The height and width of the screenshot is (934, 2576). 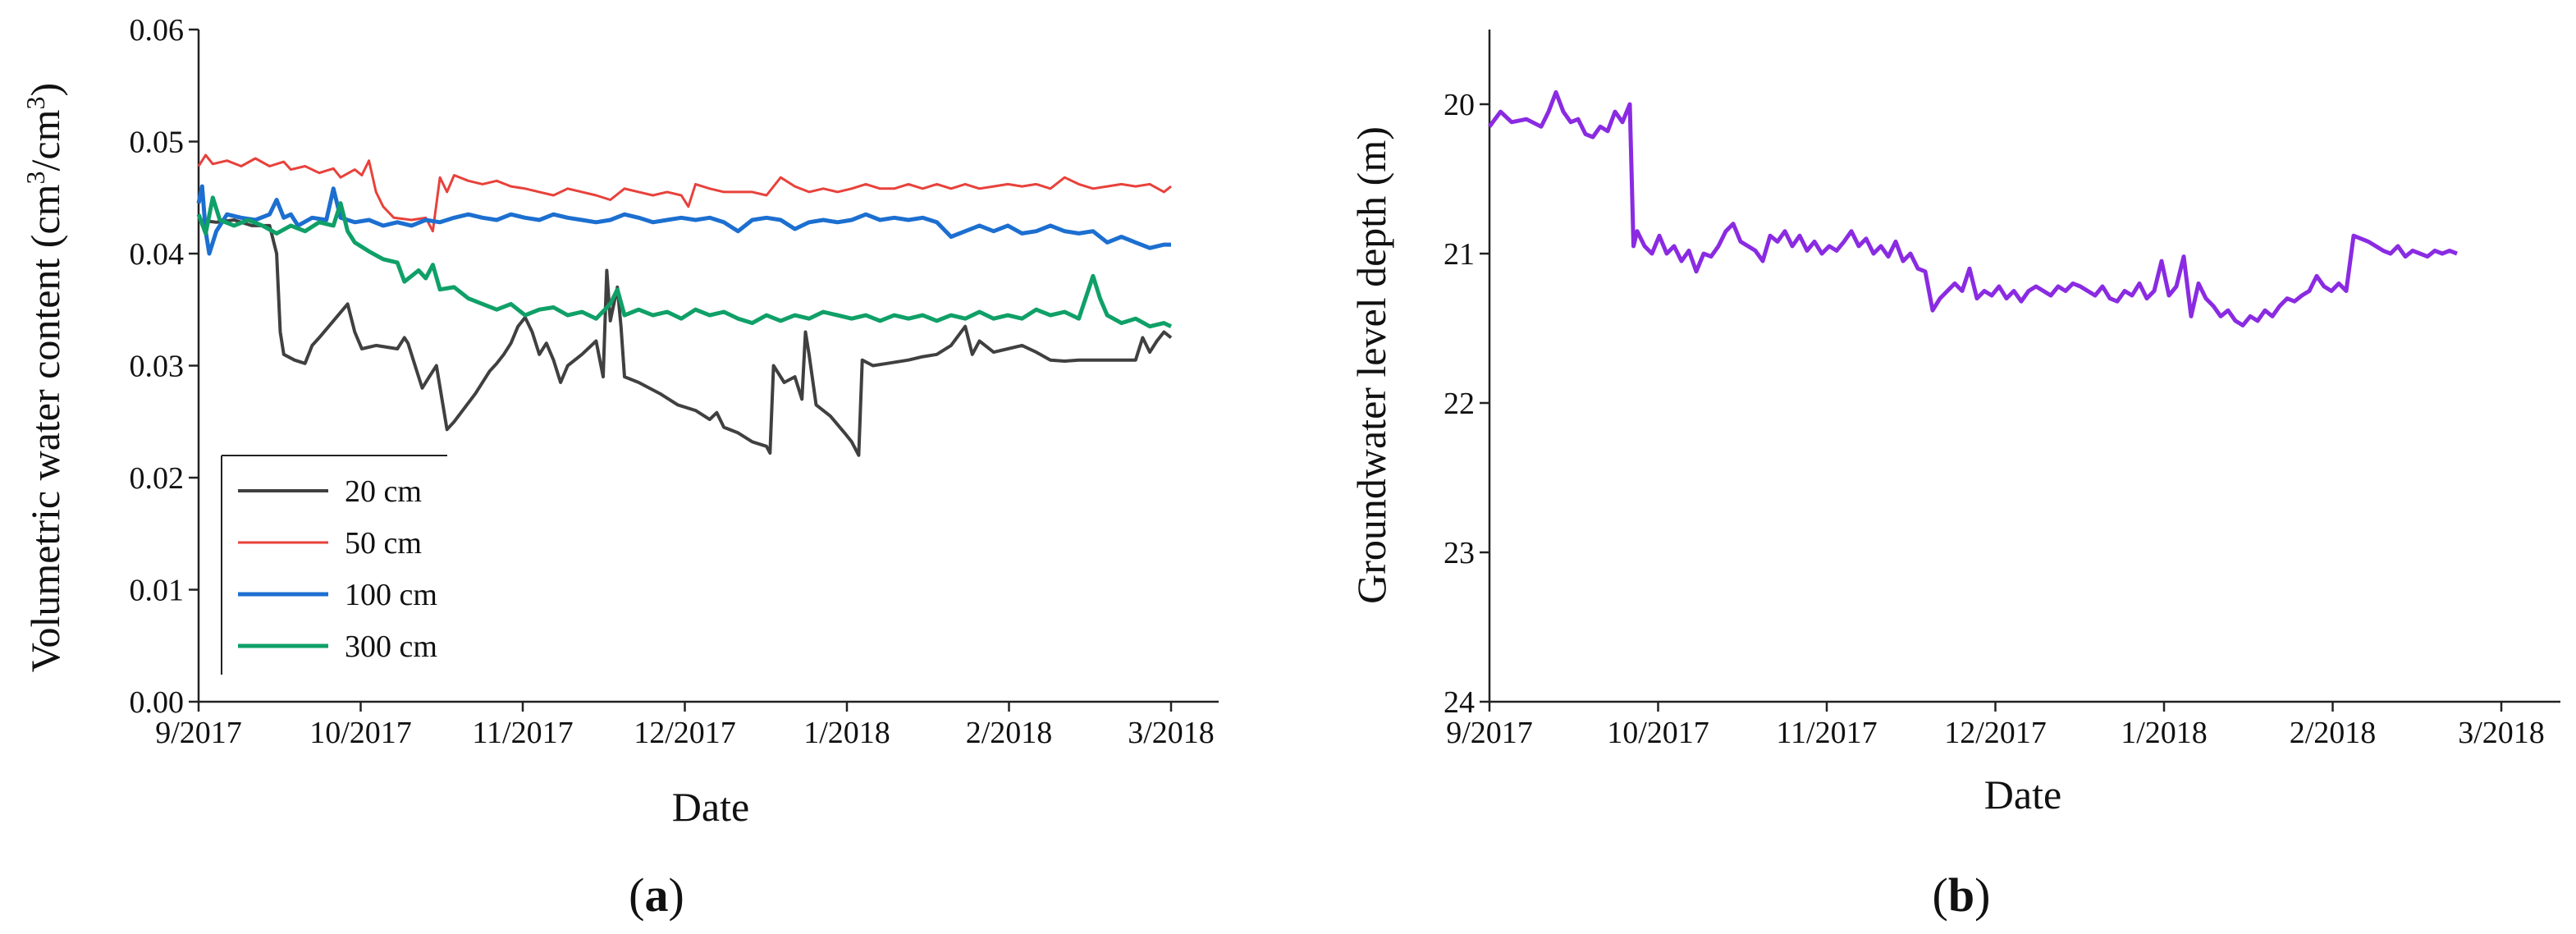 What do you see at coordinates (2022, 794) in the screenshot?
I see `panel-b-x-axis-title: Date` at bounding box center [2022, 794].